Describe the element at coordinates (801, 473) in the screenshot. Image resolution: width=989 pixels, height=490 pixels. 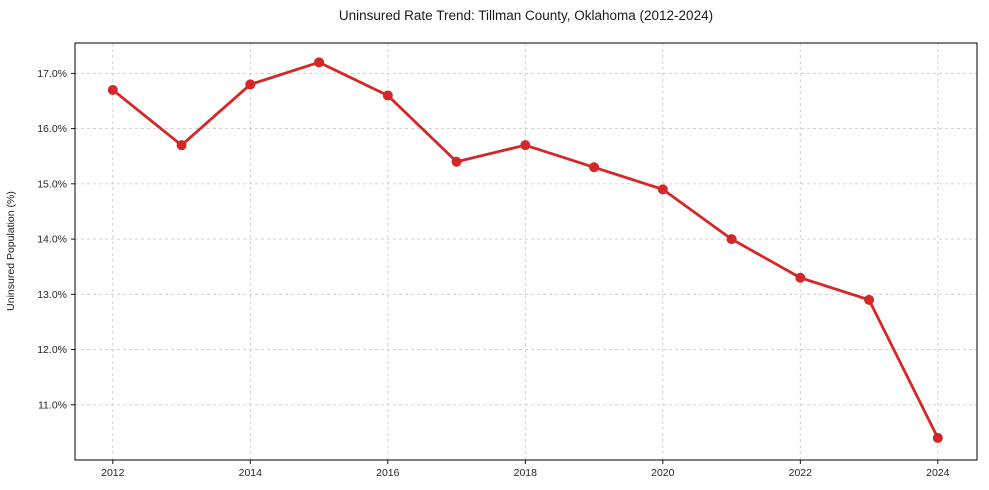
I see `x-tick-label: 2022` at that location.